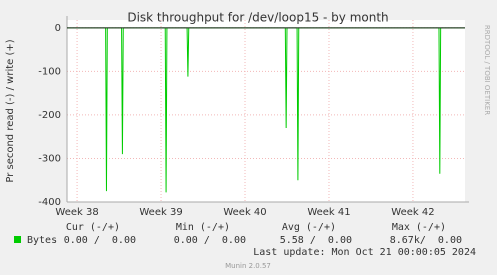  I want to click on legend-swatch, so click(17, 239).